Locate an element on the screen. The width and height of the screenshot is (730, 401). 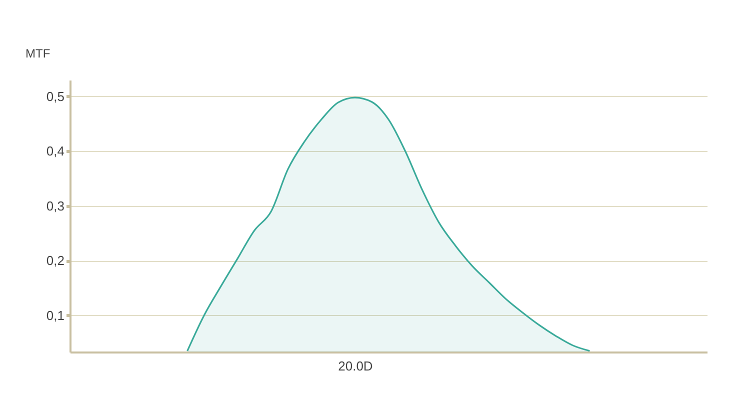
y-tick-label: 0,3 is located at coordinates (55, 206).